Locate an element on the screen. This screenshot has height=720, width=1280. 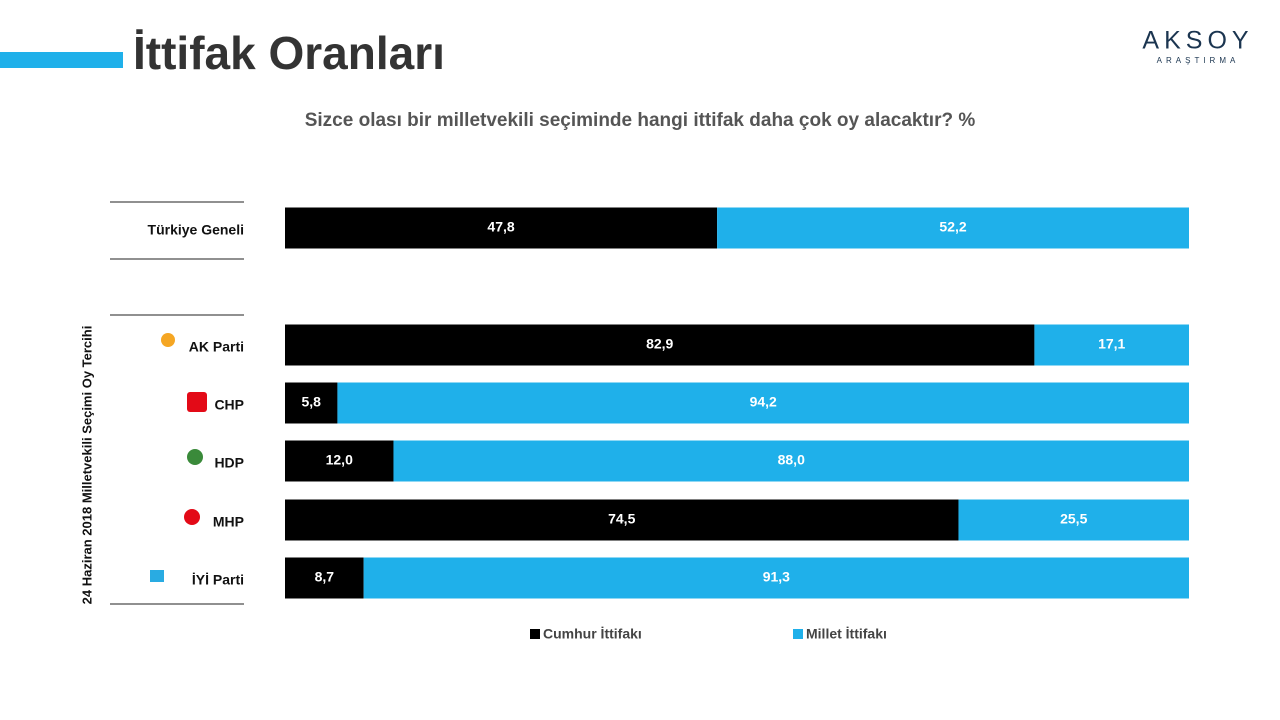
value-label: 8,7 is located at coordinates (325, 577).